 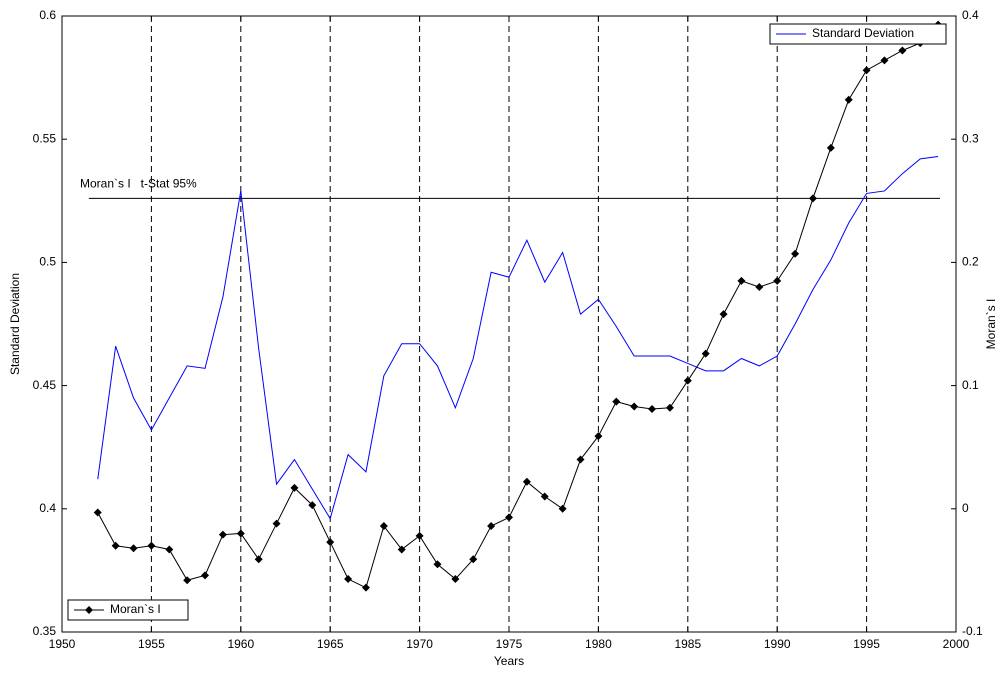 What do you see at coordinates (777, 644) in the screenshot?
I see `x-tick-label: 1990` at bounding box center [777, 644].